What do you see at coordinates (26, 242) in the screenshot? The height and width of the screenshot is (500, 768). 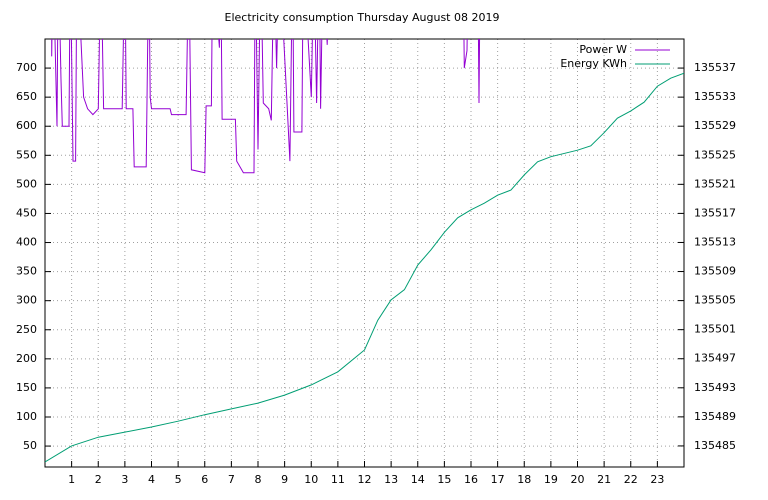 I see `y-tick-label: 400` at bounding box center [26, 242].